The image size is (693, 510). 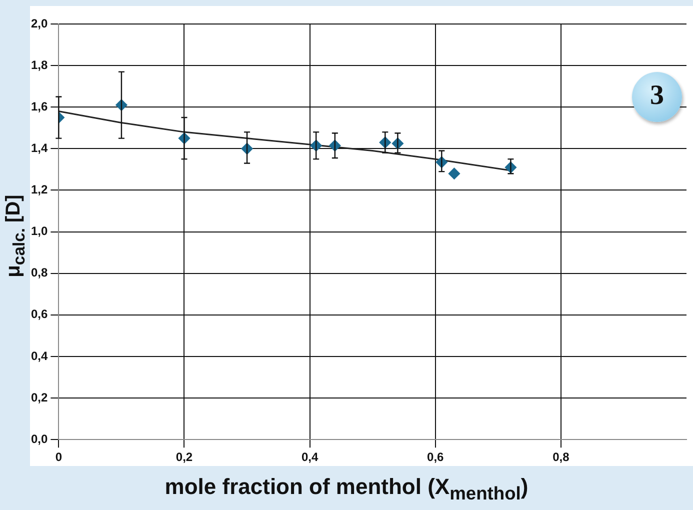 I want to click on x-axis-title: mole fraction of menthol (X$_{menthol}$), so click(x=347, y=489).